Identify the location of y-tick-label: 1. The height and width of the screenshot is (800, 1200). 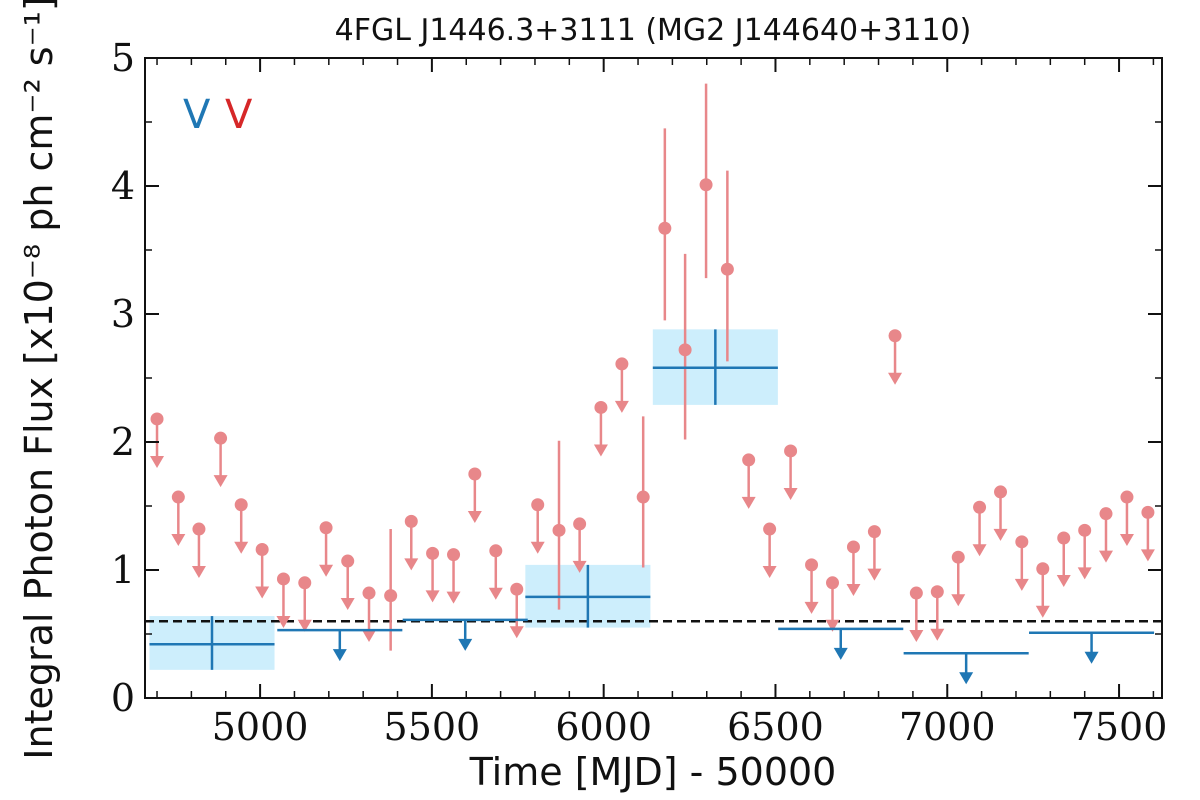
(123, 570).